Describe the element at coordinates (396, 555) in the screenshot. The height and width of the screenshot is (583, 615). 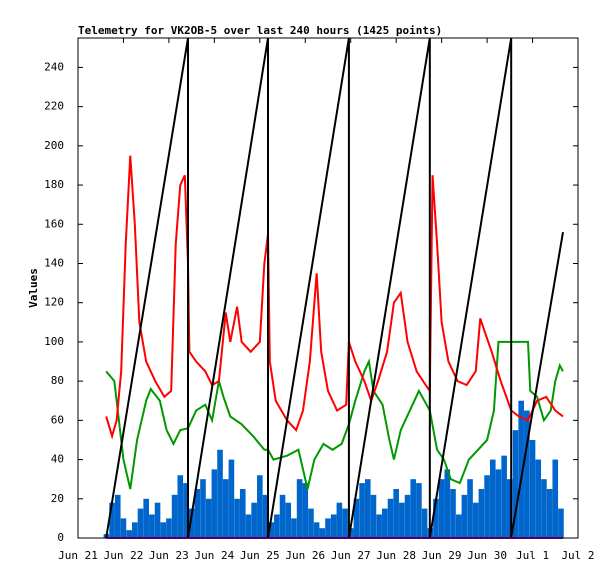
I see `x-tick-label: Jun 28` at that location.